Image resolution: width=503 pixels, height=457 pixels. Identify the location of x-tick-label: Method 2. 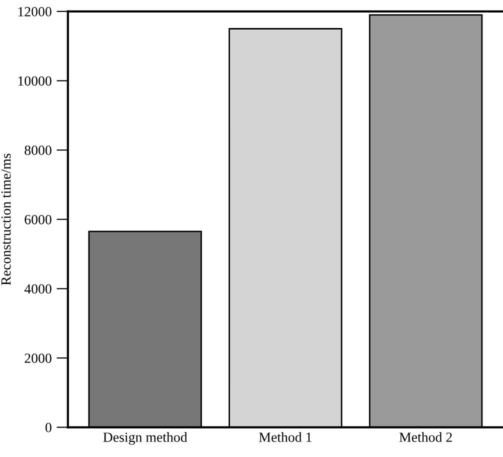
(425, 437).